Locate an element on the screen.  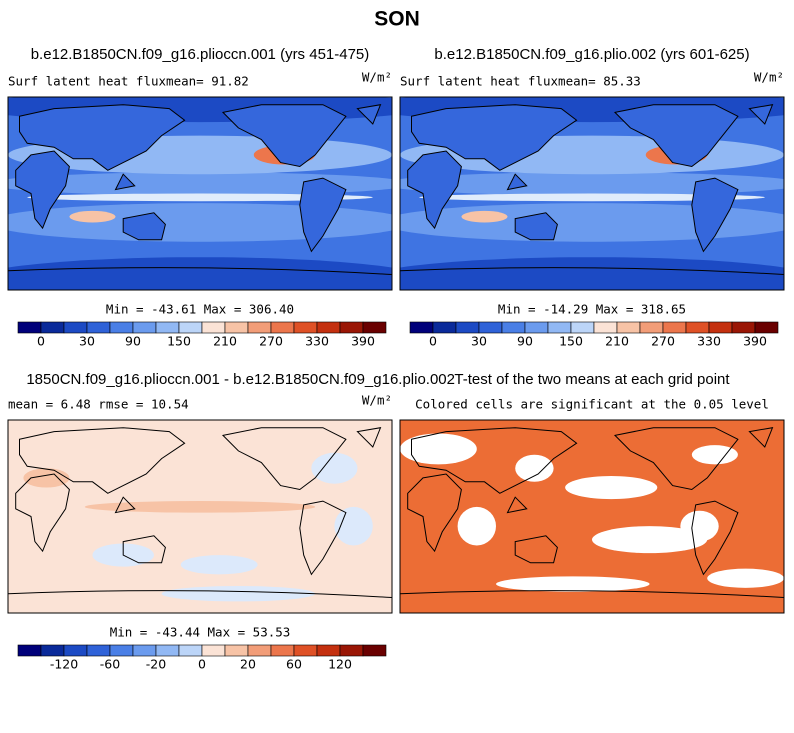
colorbar-label: 150 is located at coordinates (179, 341).